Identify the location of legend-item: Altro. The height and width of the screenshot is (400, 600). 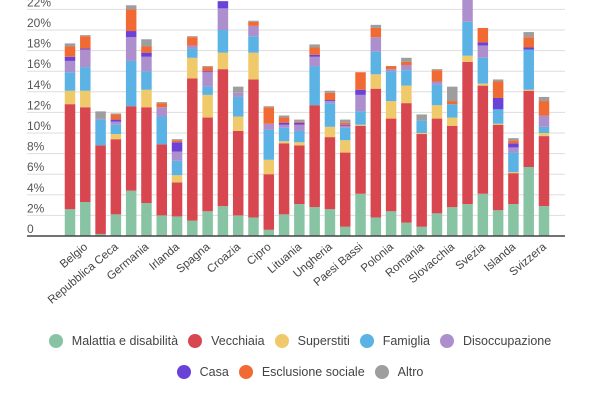
(399, 372).